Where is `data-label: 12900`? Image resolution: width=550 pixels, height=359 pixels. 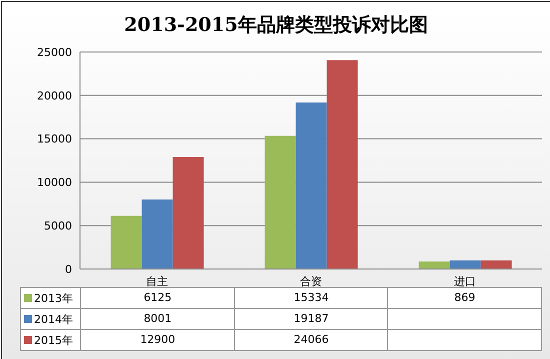
data-label: 12900 is located at coordinates (158, 340).